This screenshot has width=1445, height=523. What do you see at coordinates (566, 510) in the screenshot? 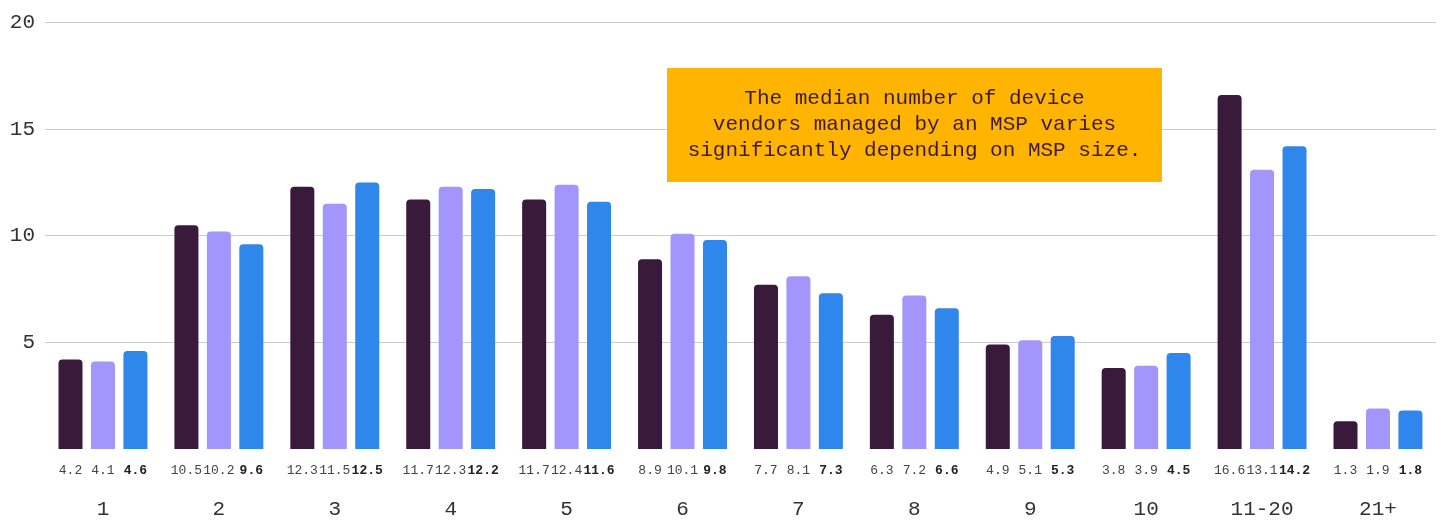
I see `x-tick-label: 5` at bounding box center [566, 510].